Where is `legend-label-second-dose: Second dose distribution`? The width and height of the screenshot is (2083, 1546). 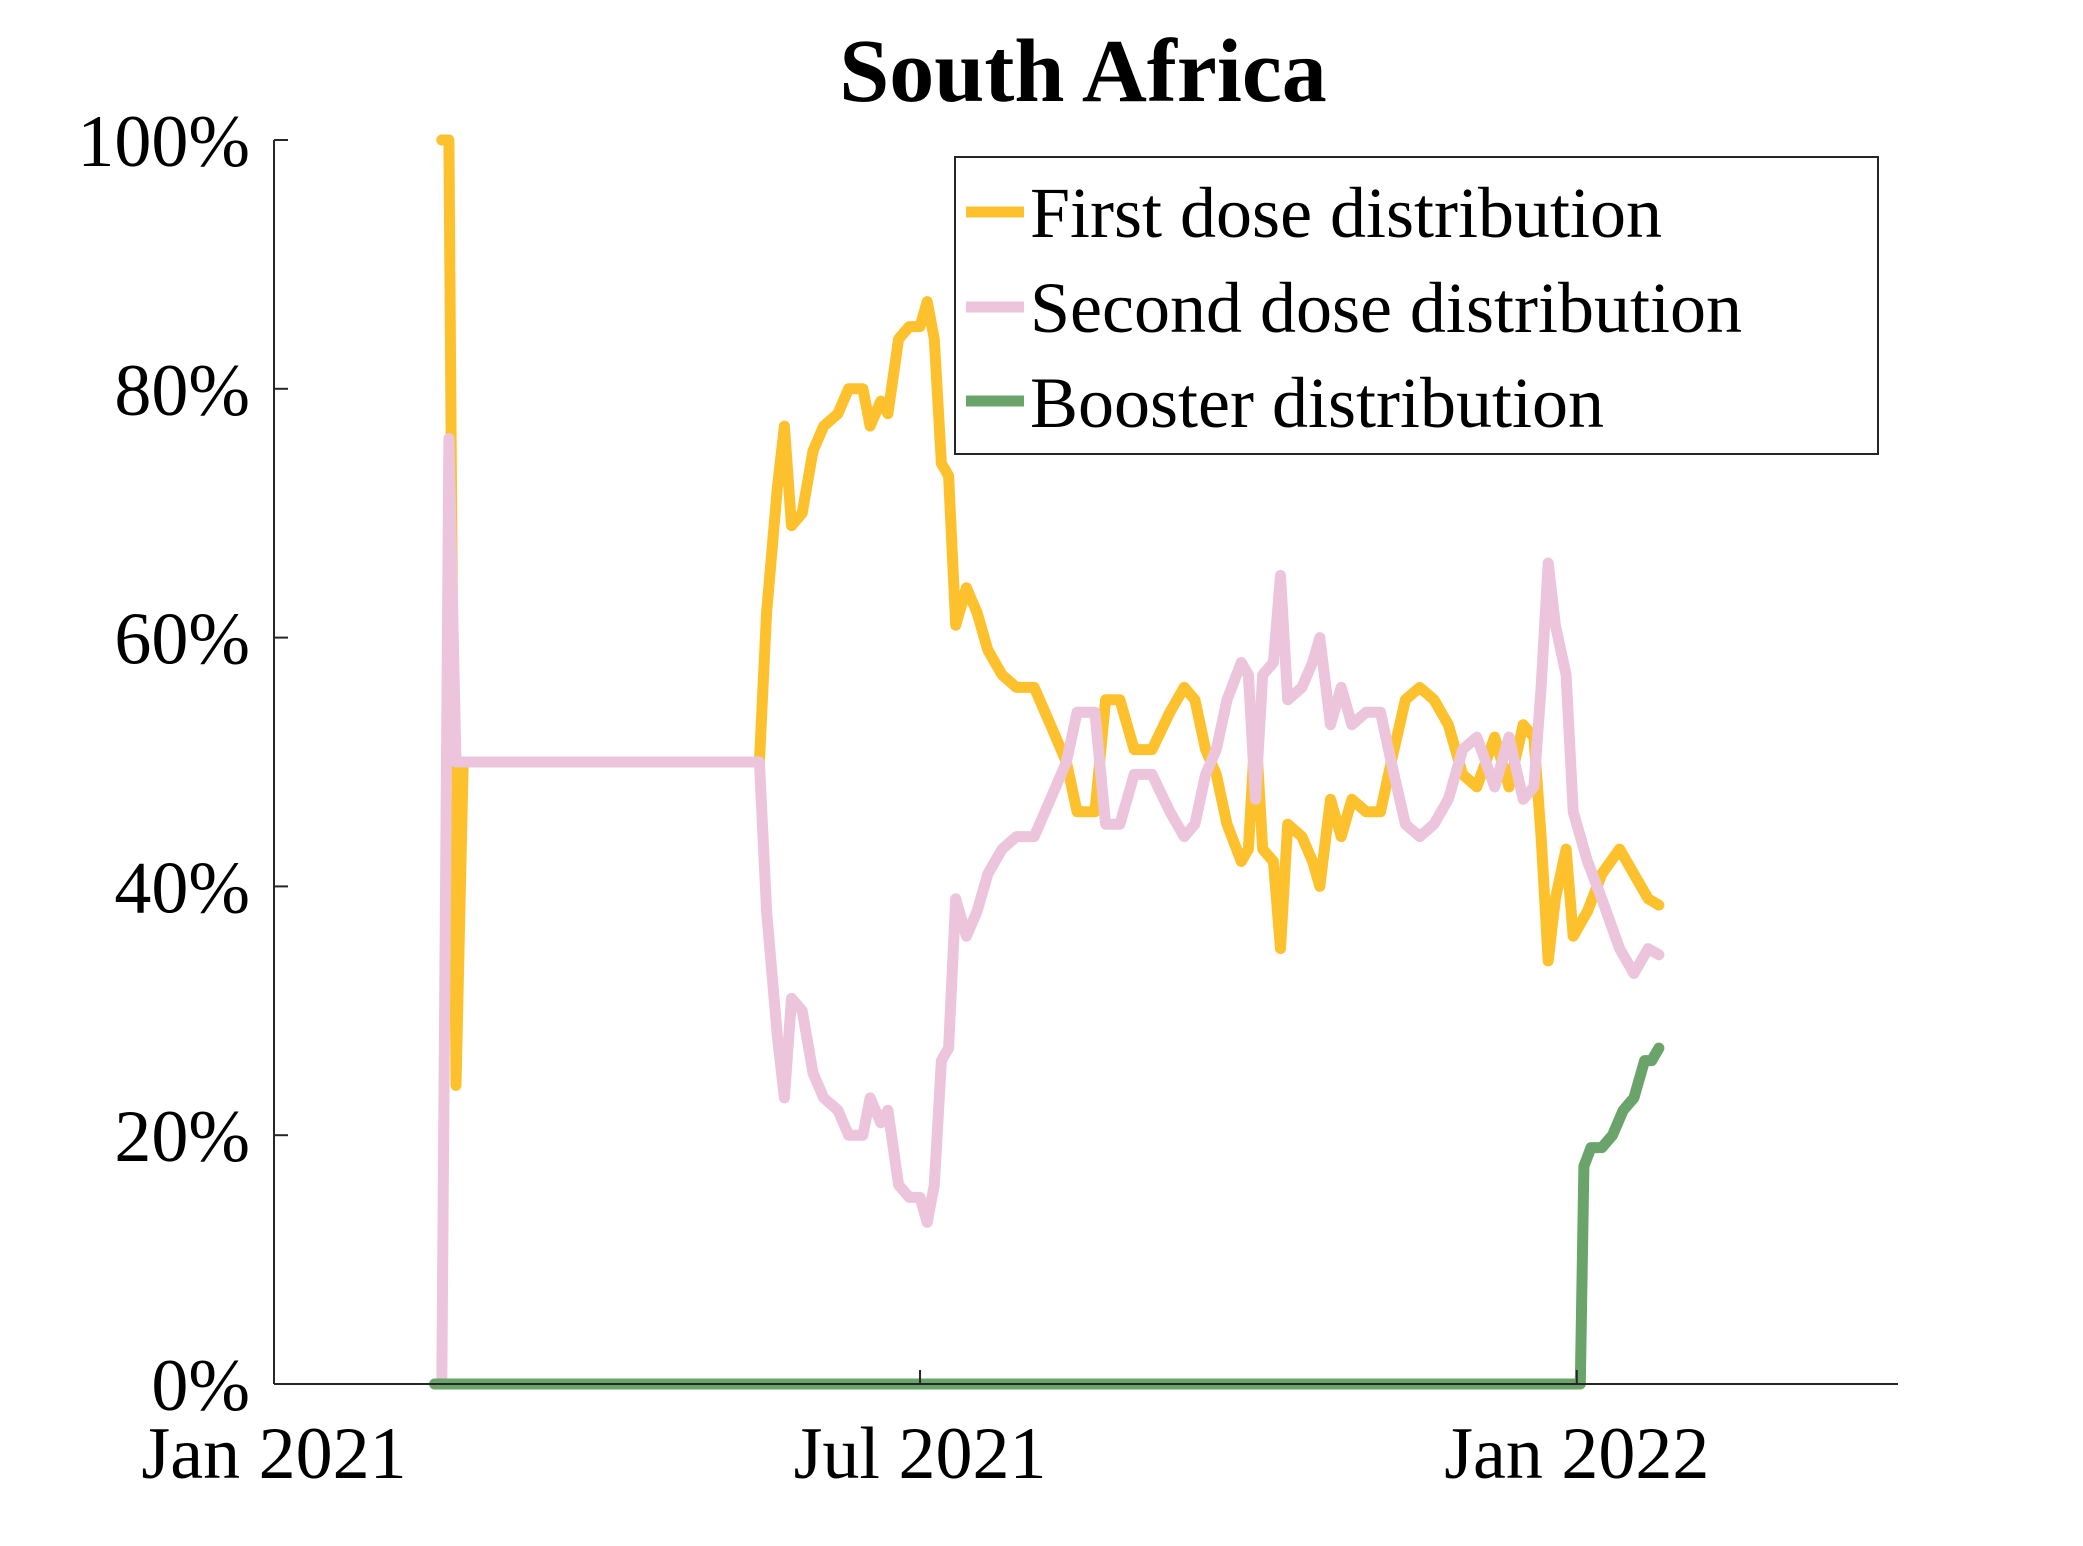
legend-label-second-dose: Second dose distribution is located at coordinates (1386, 308).